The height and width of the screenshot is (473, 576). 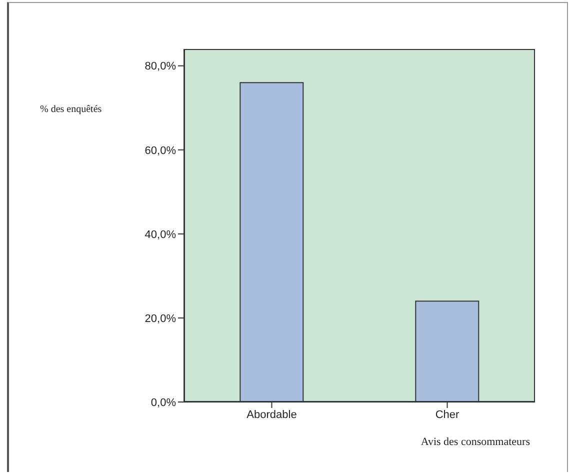 I want to click on y-tick-label: 20,0%, so click(x=160, y=318).